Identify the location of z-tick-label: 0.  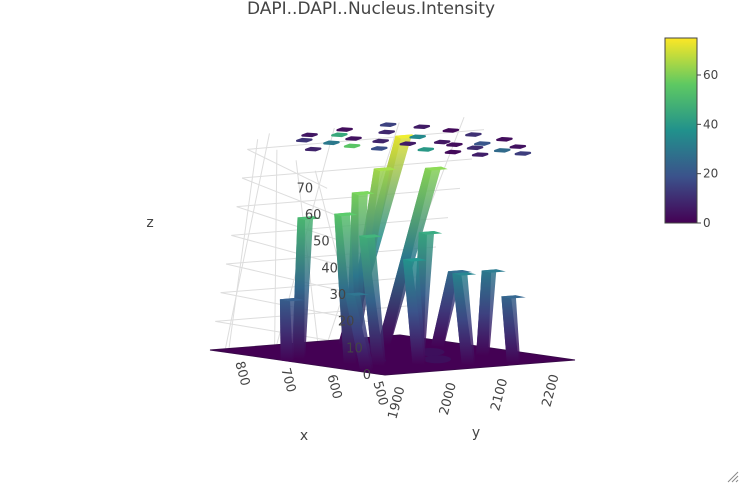
(367, 375).